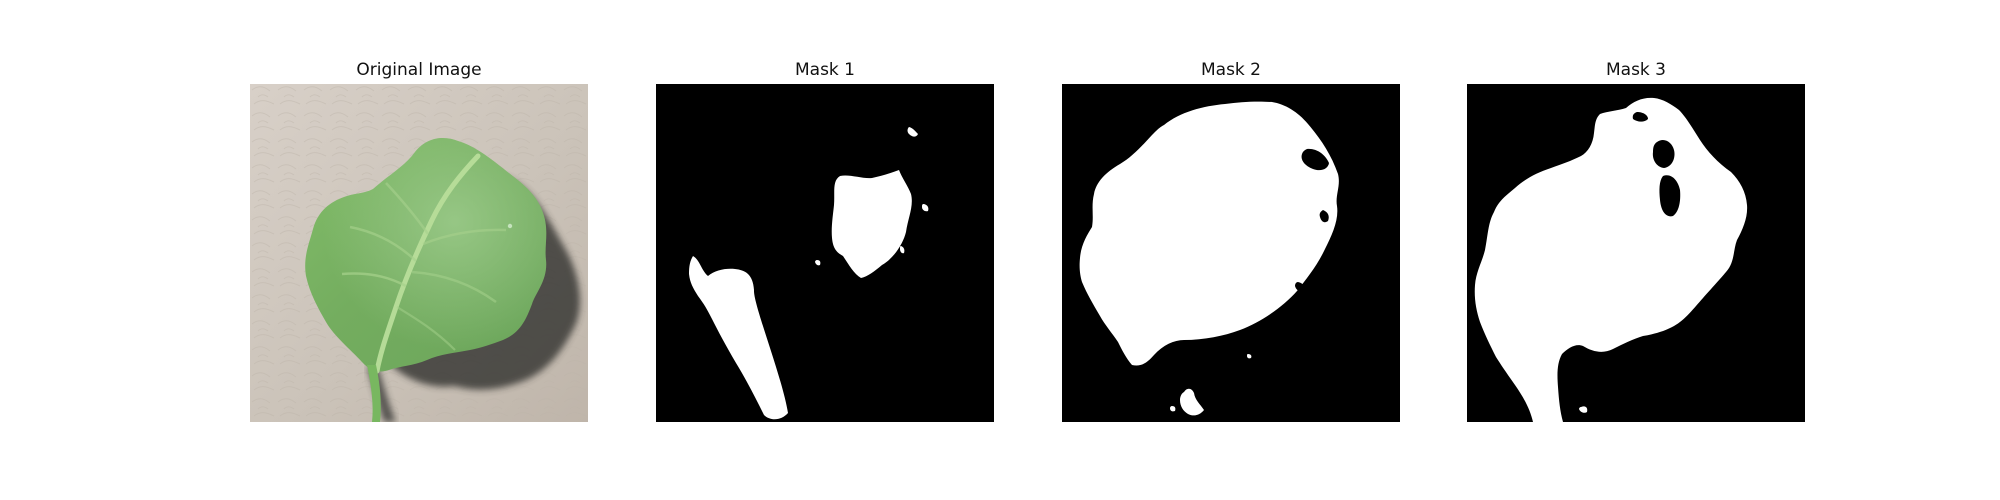  Describe the element at coordinates (1635, 70) in the screenshot. I see `mask-3-title: Mask 3` at that location.